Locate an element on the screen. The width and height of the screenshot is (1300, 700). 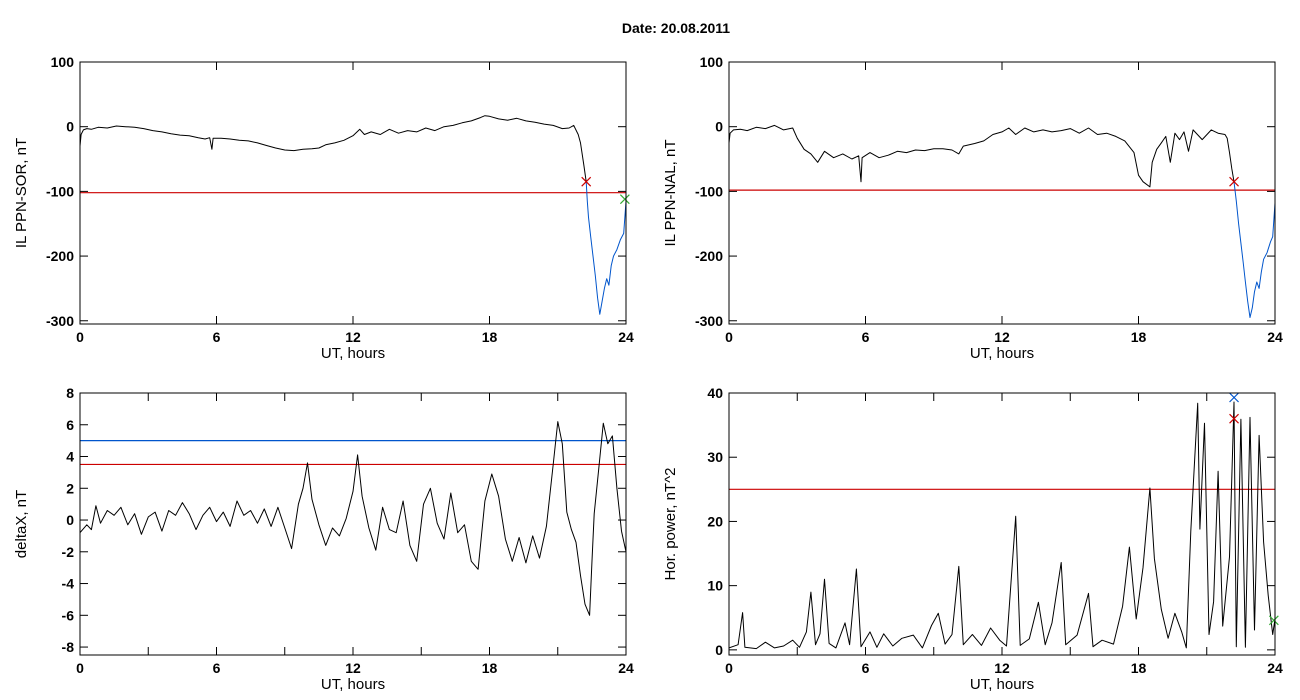
y-tick-label: -2 is located at coordinates (68, 552).